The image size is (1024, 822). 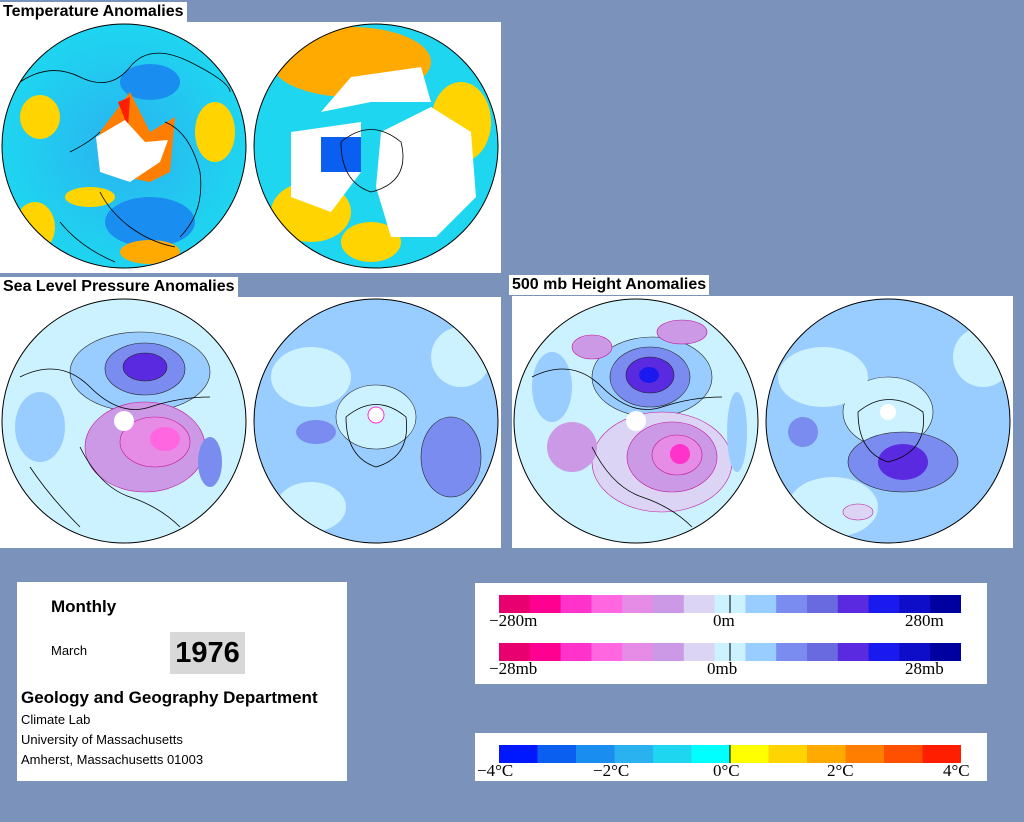 What do you see at coordinates (119, 287) in the screenshot?
I see `slp-title: Sea Level Pressure Anomalies` at bounding box center [119, 287].